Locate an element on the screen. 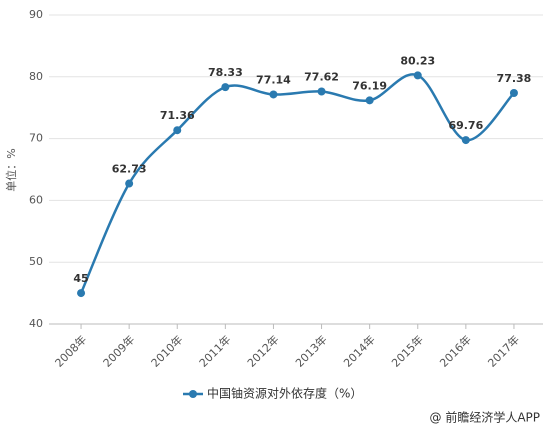 The image size is (547, 429). legend-label: 中国铀资源对外依存度（%） is located at coordinates (284, 393).